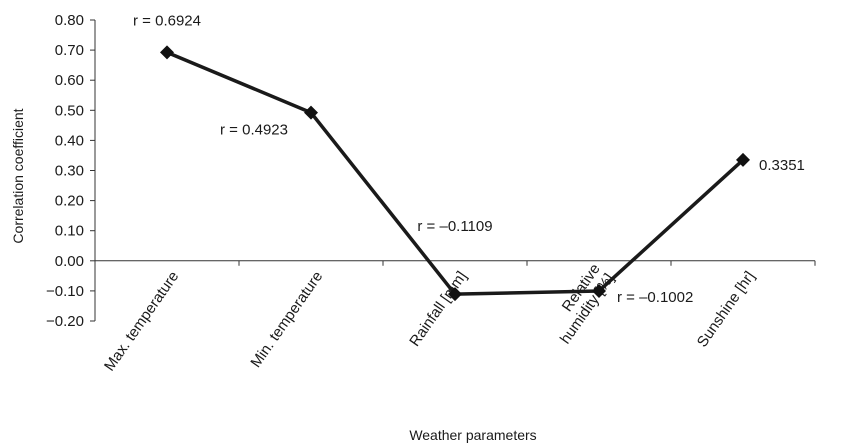  Describe the element at coordinates (69, 110) in the screenshot. I see `y-tick-label: 0.50` at that location.